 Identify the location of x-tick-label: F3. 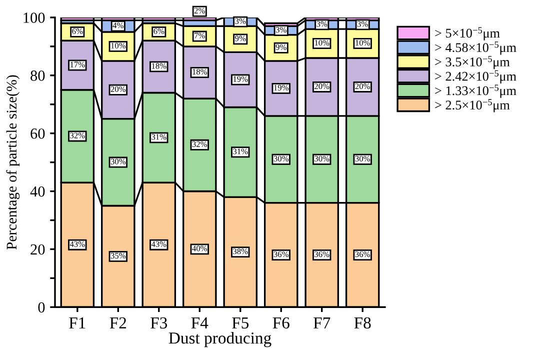
(159, 323).